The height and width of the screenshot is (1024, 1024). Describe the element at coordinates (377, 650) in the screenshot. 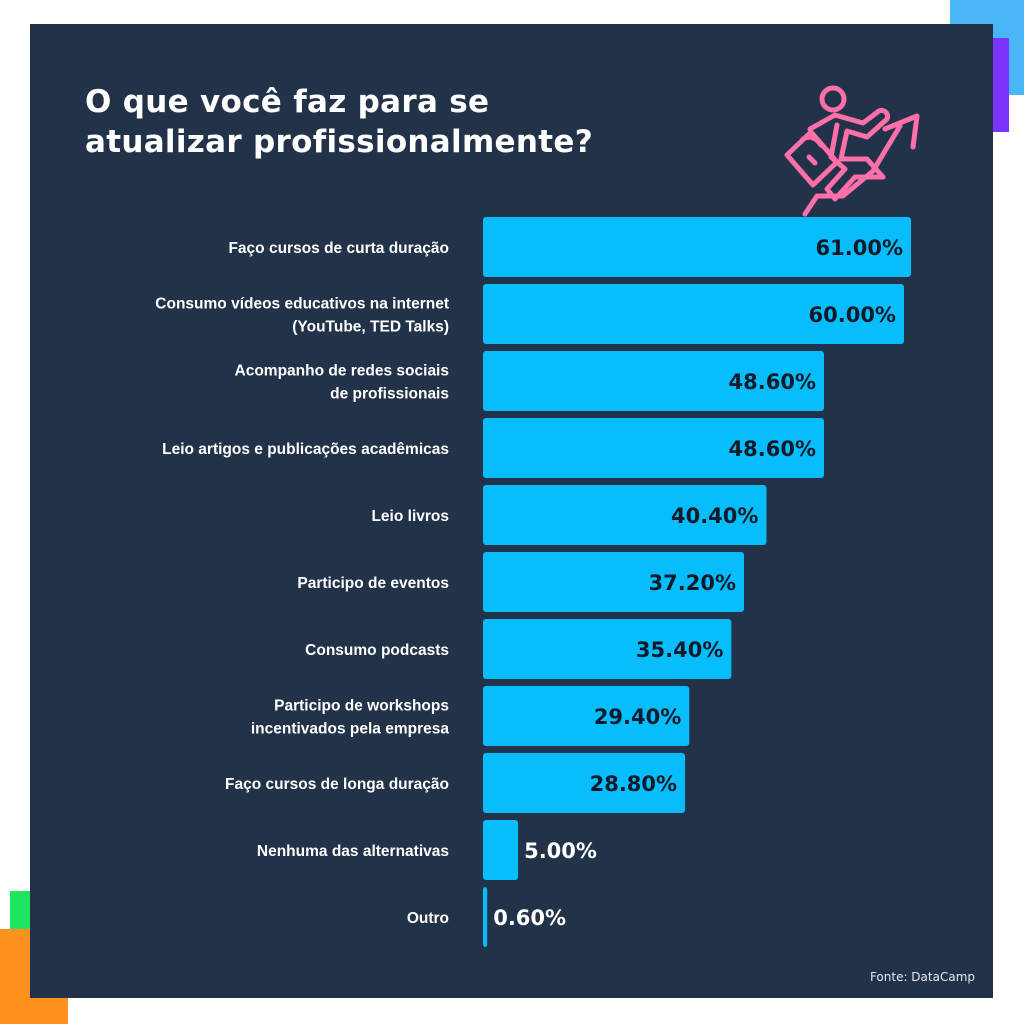

I see `category-label: Consumo podcasts` at that location.